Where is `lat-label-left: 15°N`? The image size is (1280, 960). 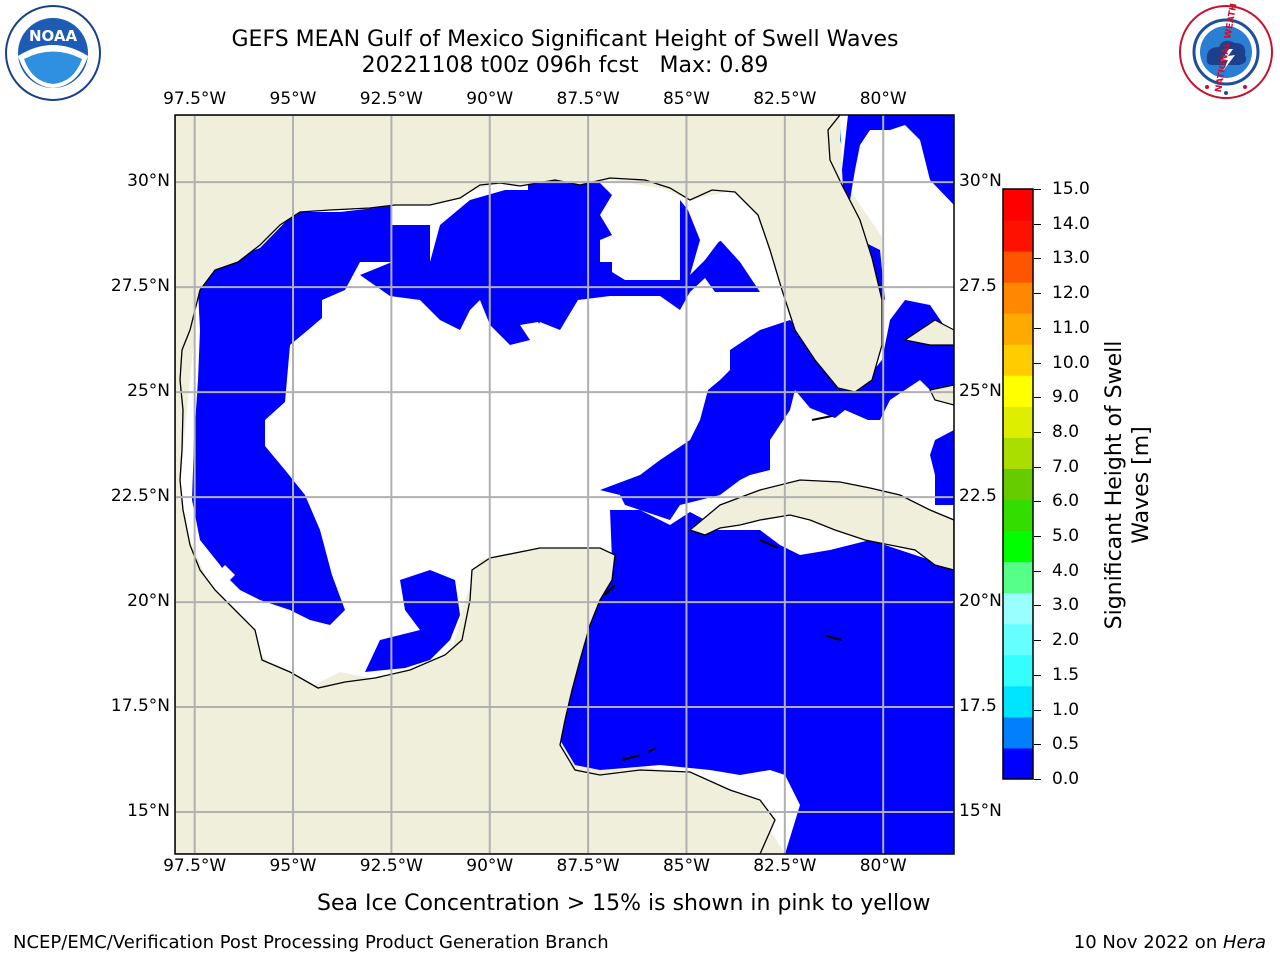 lat-label-left: 15°N is located at coordinates (148, 811).